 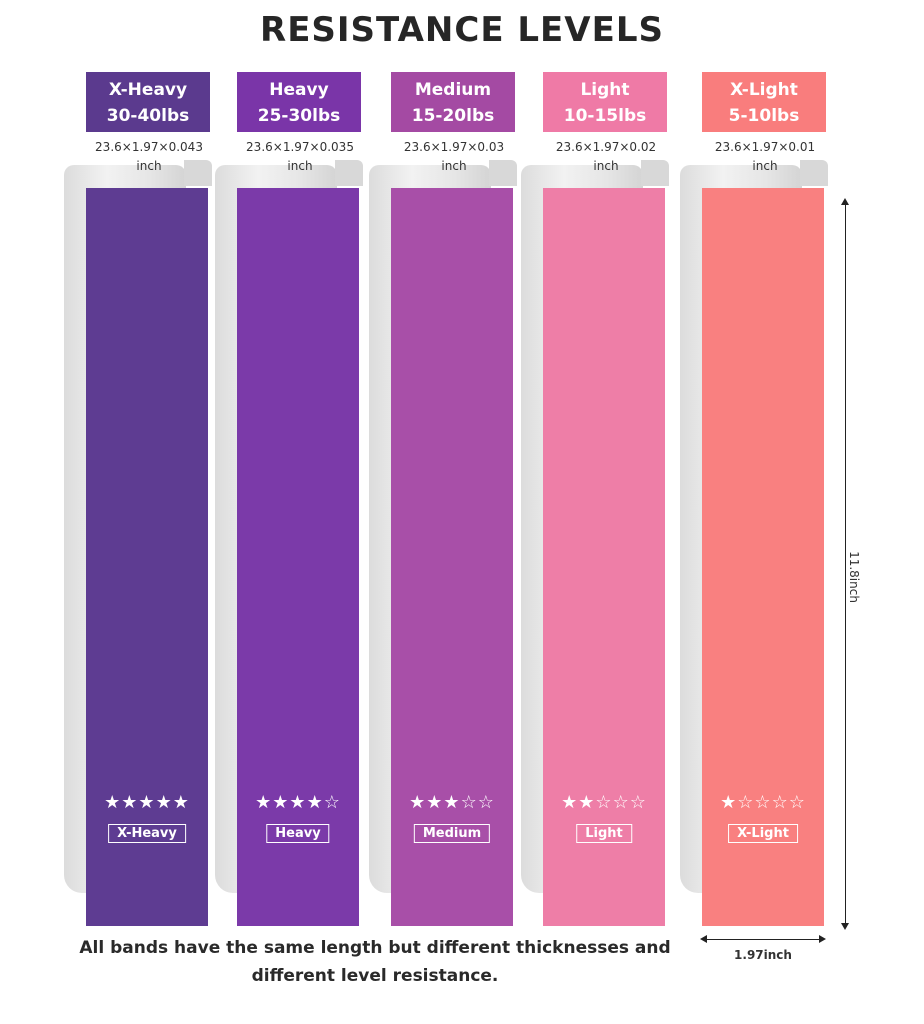 I want to click on resistance-band: ★☆☆☆☆ X-Light, so click(x=763, y=557).